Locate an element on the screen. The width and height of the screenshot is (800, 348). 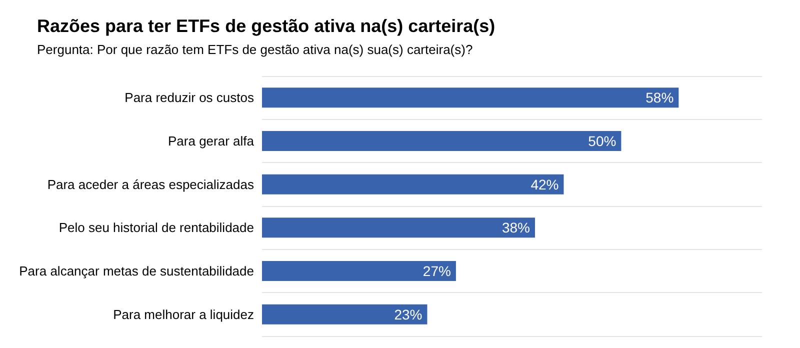
data-label: 58% is located at coordinates (660, 98).